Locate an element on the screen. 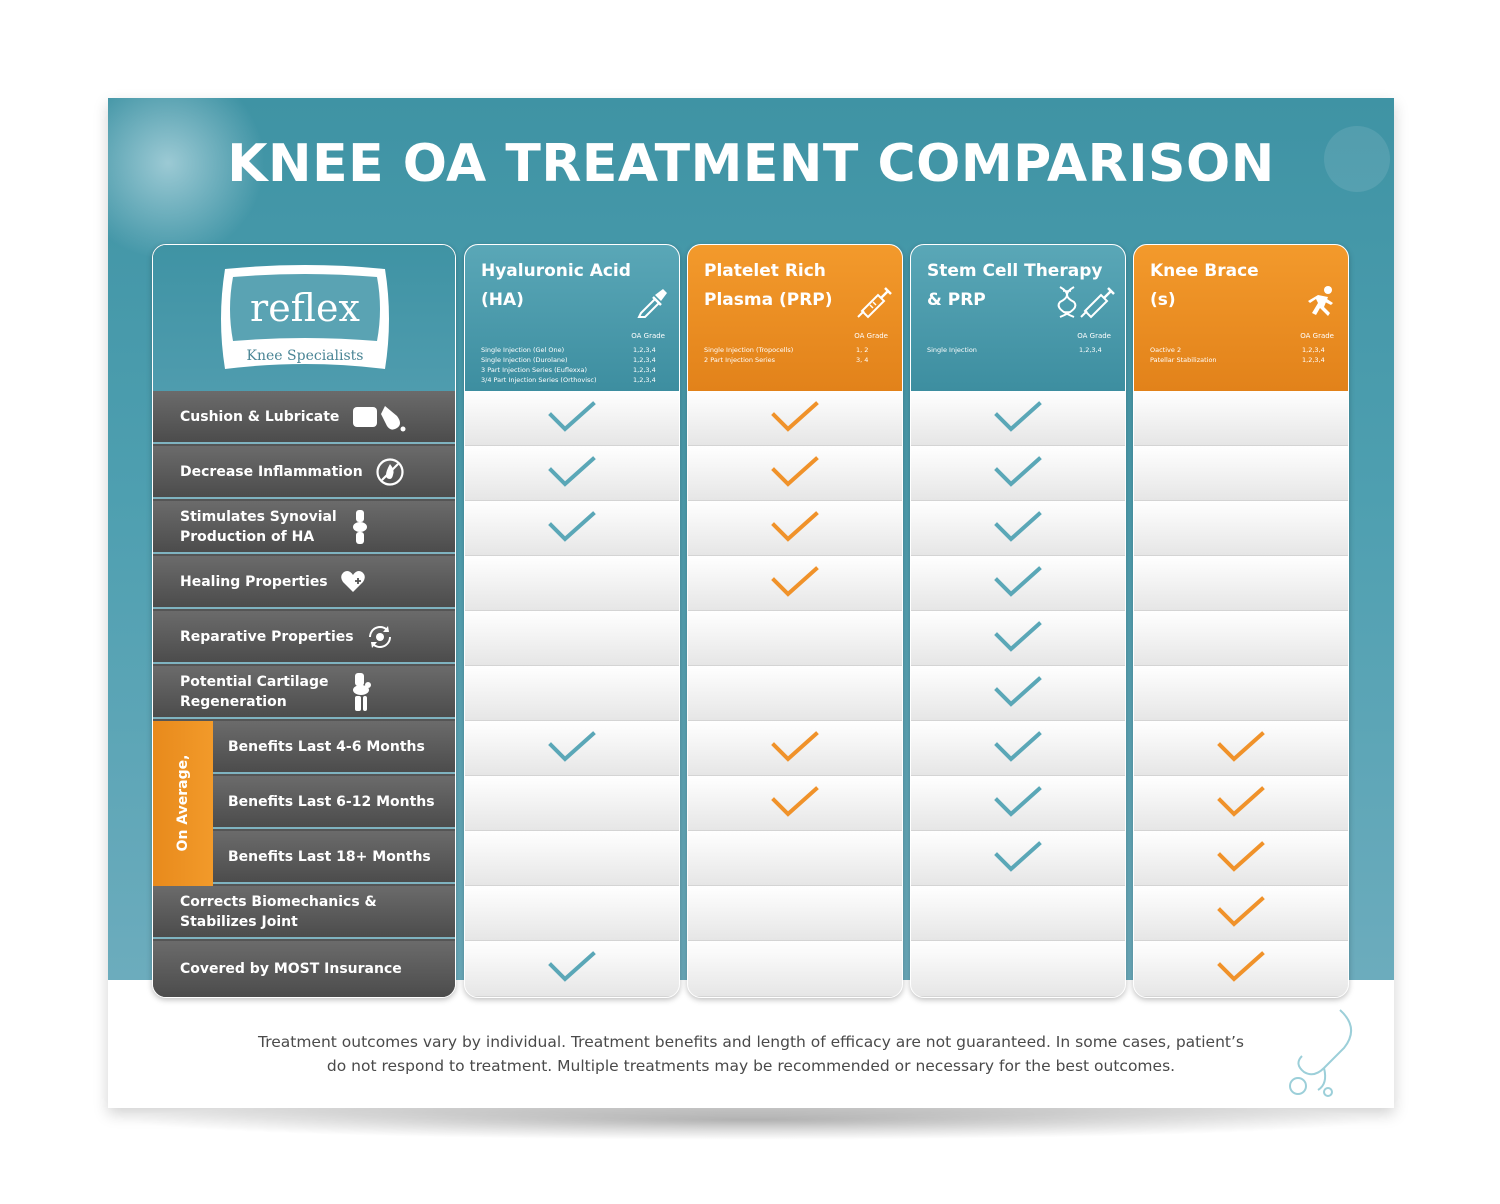  treatment-option: Single Injection (Tropocells) 1, 2 is located at coordinates (786, 350).